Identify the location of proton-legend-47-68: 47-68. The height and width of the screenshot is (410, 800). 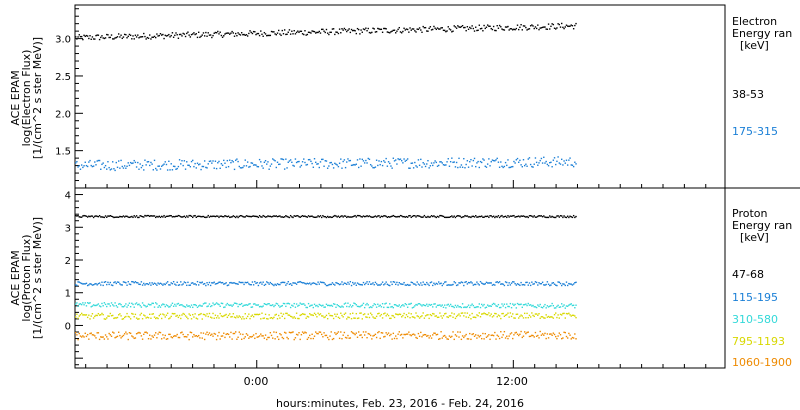
(748, 274).